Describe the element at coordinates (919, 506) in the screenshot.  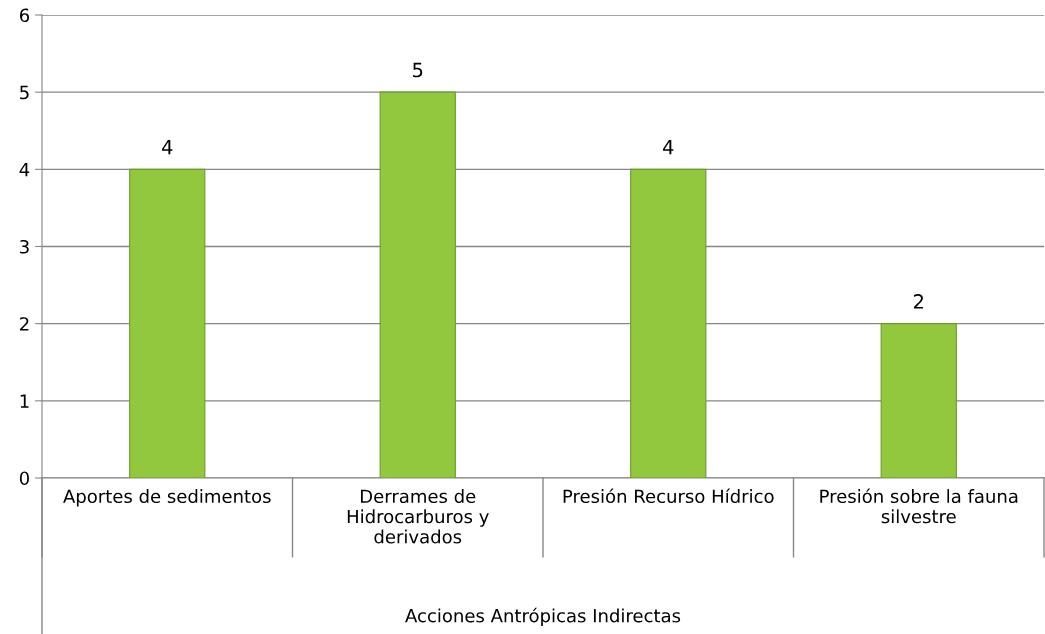
I see `x-tick-label: Presión sobre la fauna silvestre` at that location.